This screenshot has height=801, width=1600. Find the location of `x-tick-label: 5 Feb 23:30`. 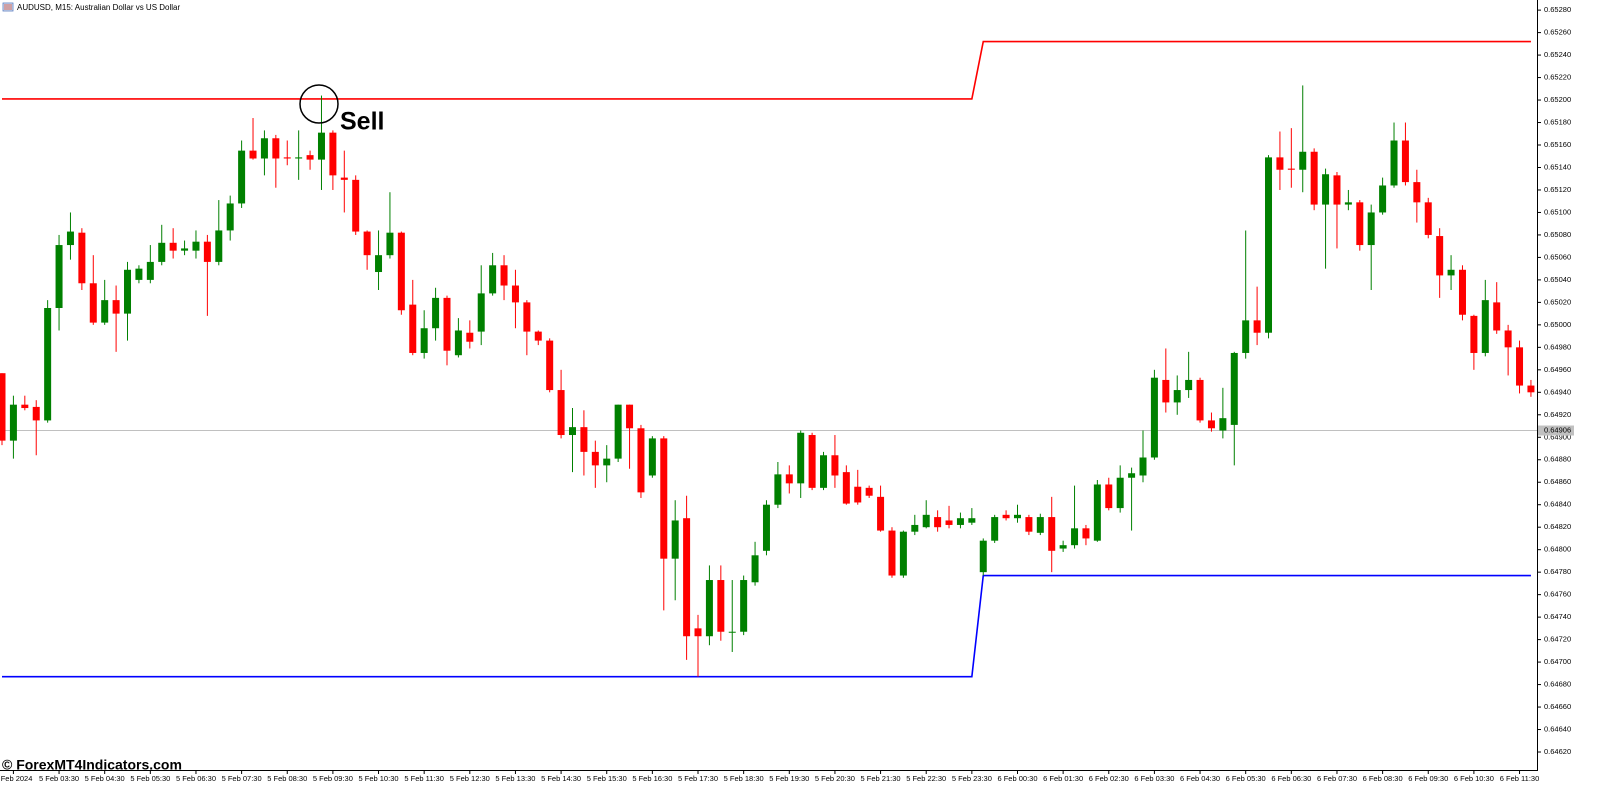

x-tick-label: 5 Feb 23:30 is located at coordinates (972, 778).